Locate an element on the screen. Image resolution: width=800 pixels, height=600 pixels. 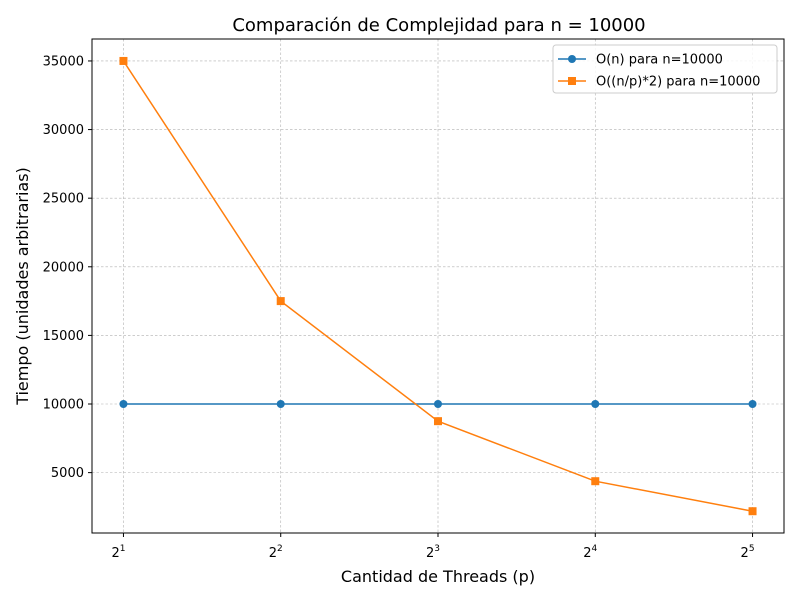
y-tick-label: 10000 is located at coordinates (63, 405).